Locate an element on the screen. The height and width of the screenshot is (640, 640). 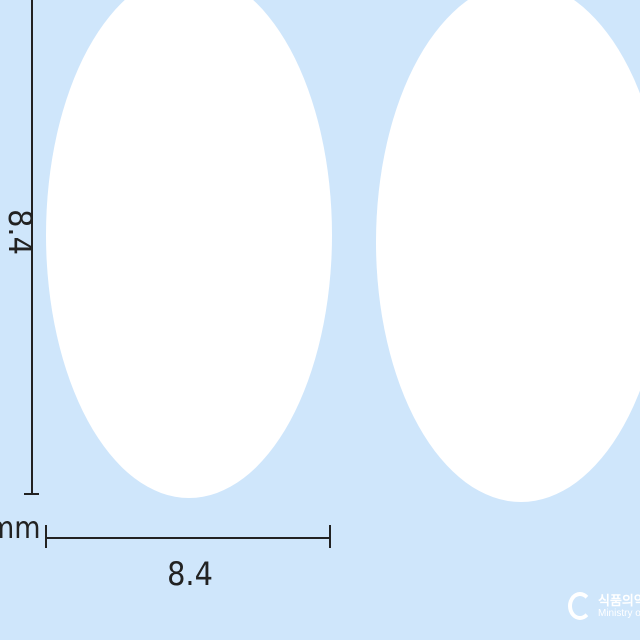
unit-label: mm is located at coordinates (20, 528).